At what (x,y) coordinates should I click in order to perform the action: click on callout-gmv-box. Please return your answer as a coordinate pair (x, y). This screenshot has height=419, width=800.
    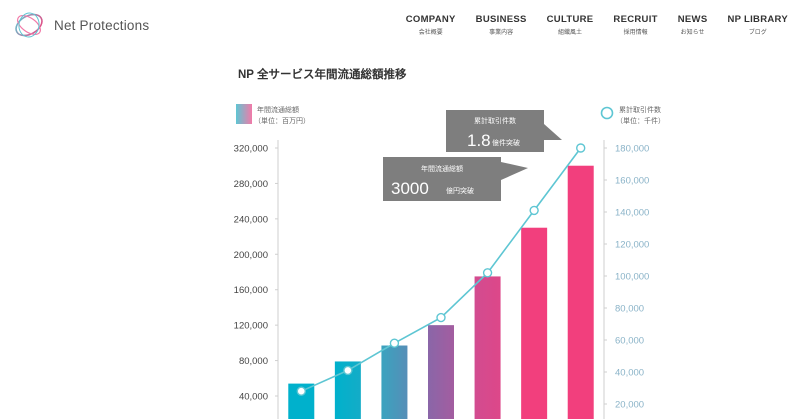
    Looking at the image, I should click on (442, 179).